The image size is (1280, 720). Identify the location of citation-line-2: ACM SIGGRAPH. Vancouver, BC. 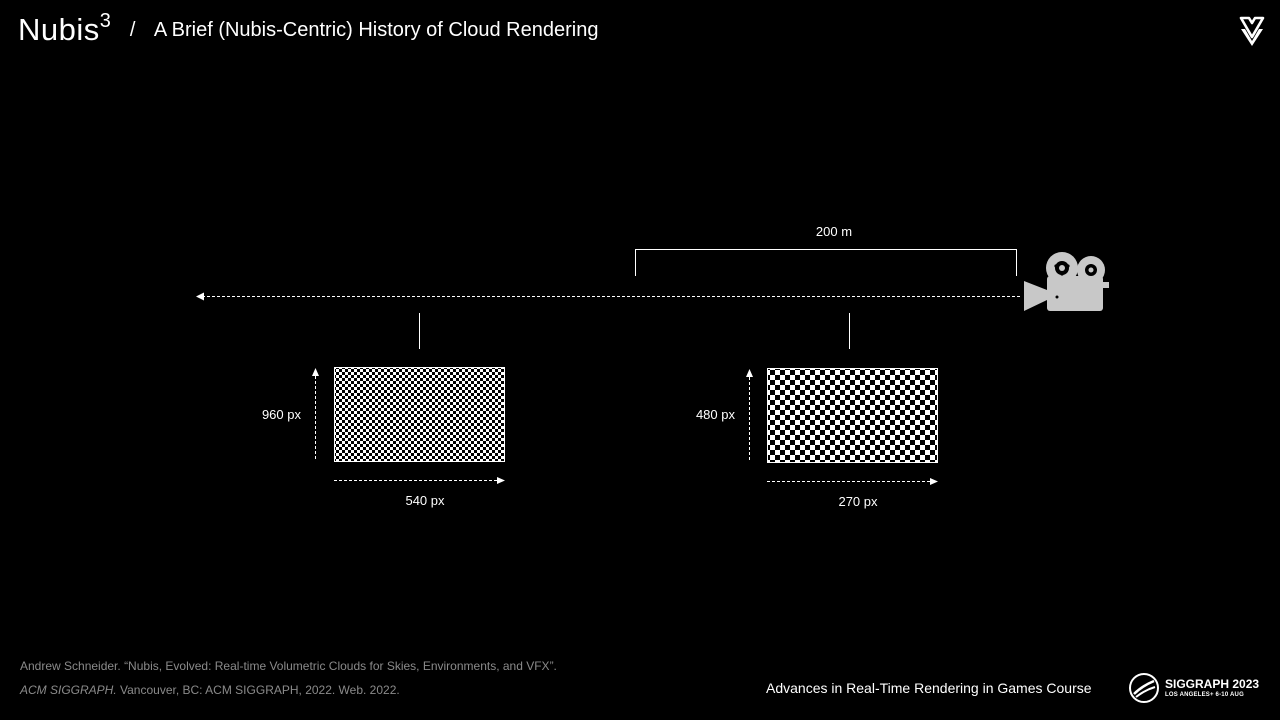
(210, 690).